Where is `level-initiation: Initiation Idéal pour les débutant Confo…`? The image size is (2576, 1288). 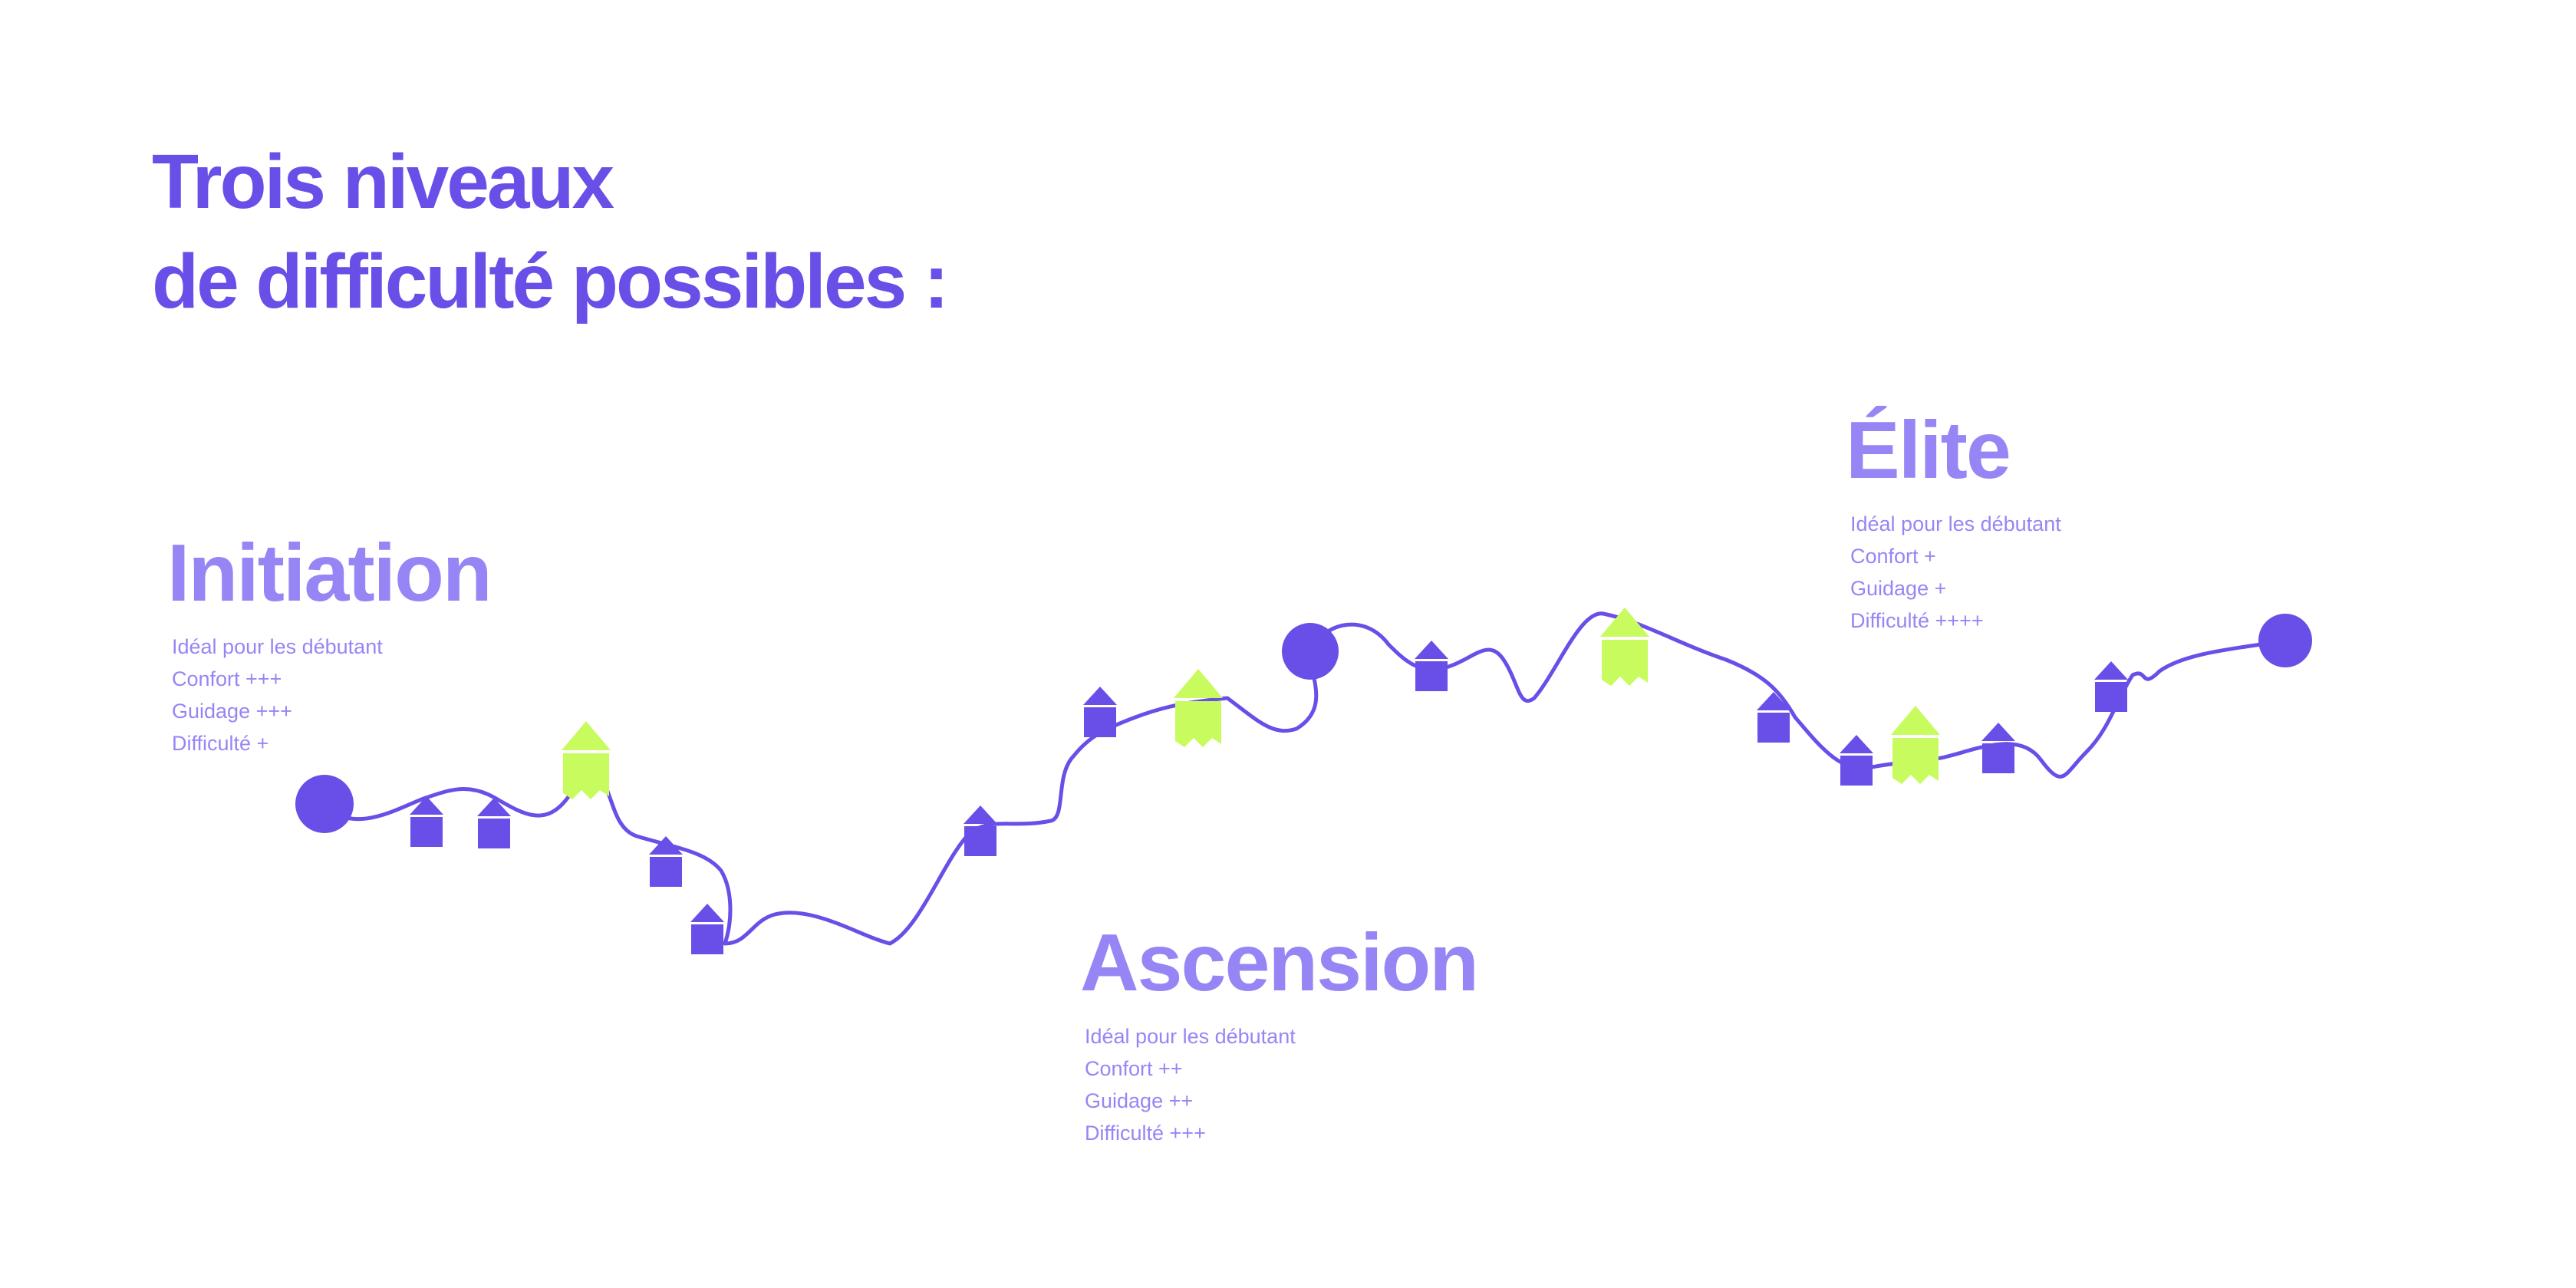
level-initiation: Initiation Idéal pour les débutant Confo… is located at coordinates (329, 643).